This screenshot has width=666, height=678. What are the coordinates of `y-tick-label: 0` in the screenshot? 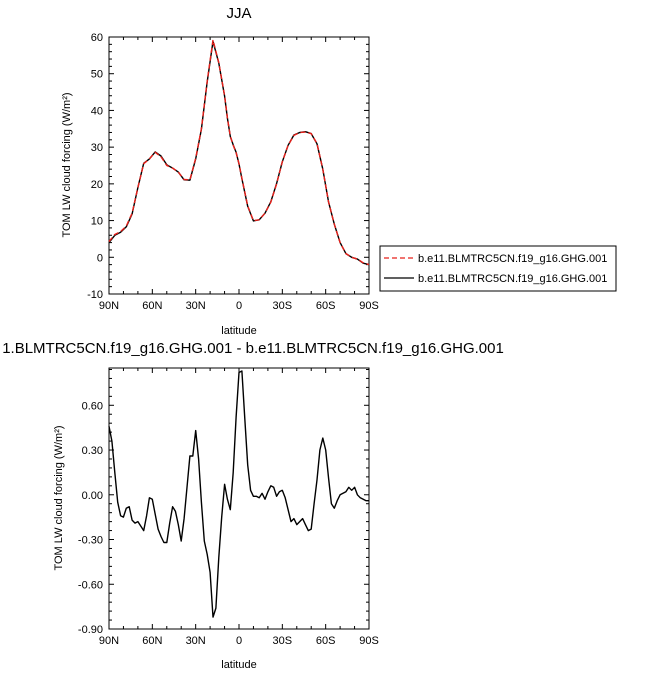 It's located at (100, 258).